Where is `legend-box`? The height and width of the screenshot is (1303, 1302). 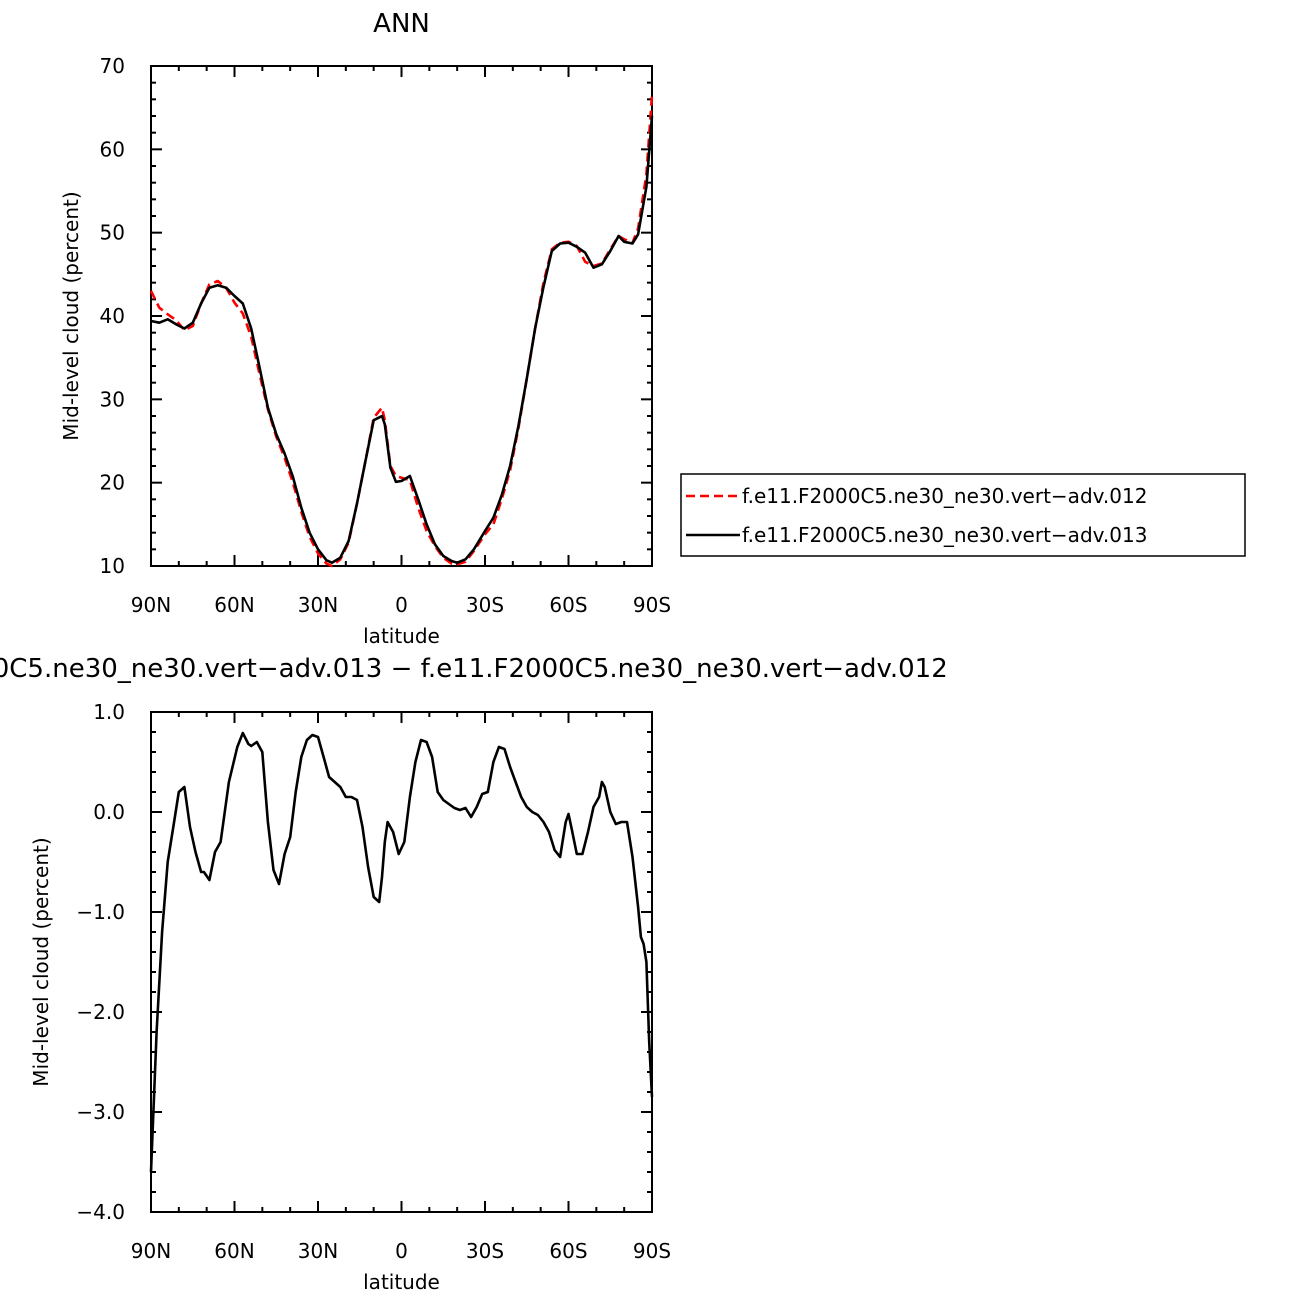
legend-box is located at coordinates (963, 515).